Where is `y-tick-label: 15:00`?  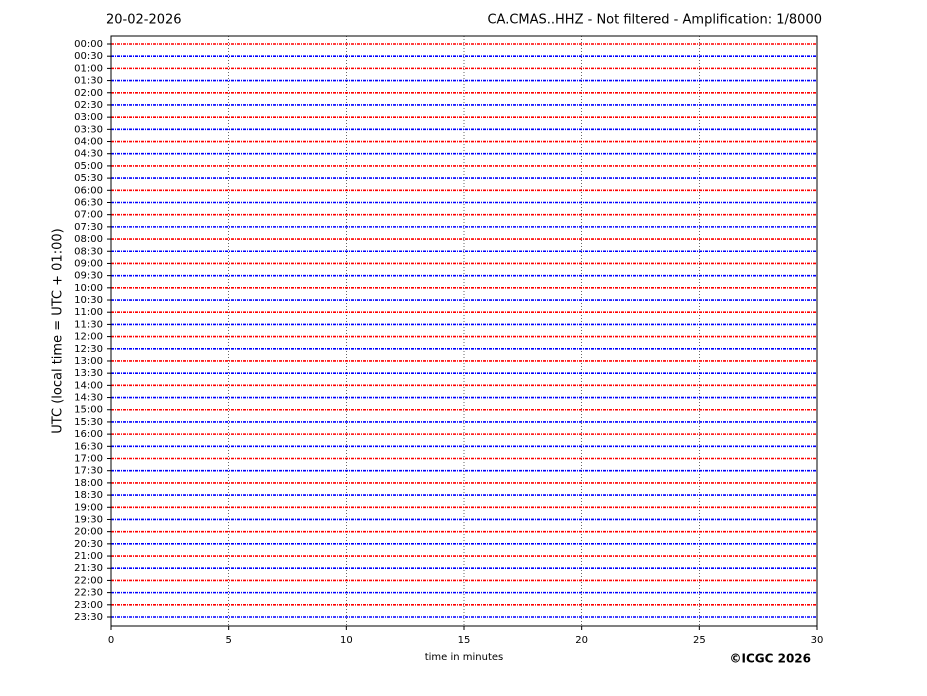 y-tick-label: 15:00 is located at coordinates (88, 410).